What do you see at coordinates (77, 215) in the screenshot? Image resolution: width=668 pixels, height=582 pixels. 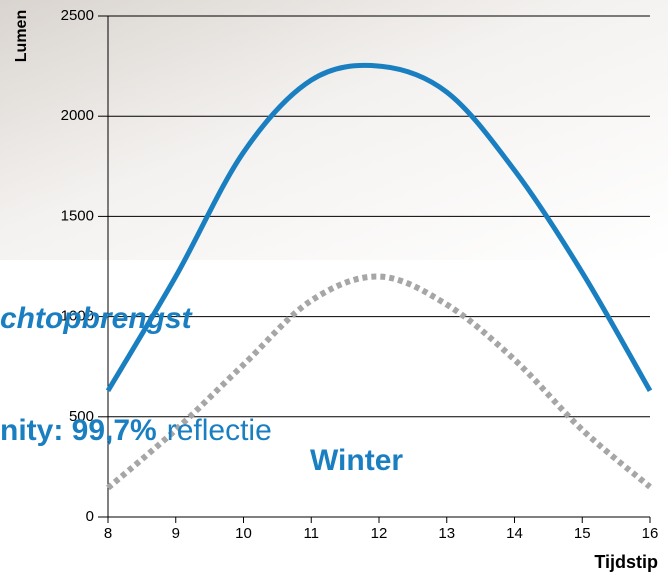 I see `y-tick-label: 1500` at bounding box center [77, 215].